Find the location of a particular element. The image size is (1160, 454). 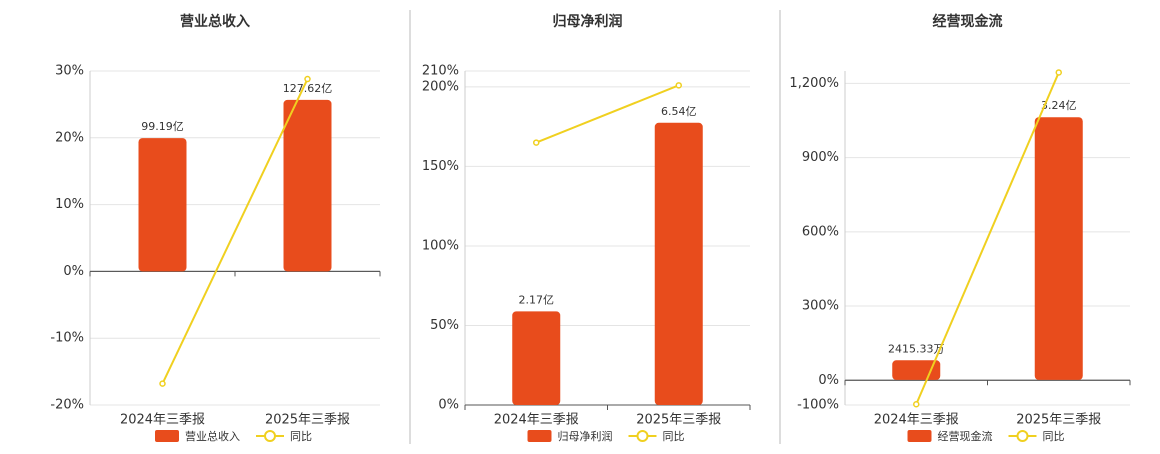

y-tick-label: 210% is located at coordinates (440, 71).